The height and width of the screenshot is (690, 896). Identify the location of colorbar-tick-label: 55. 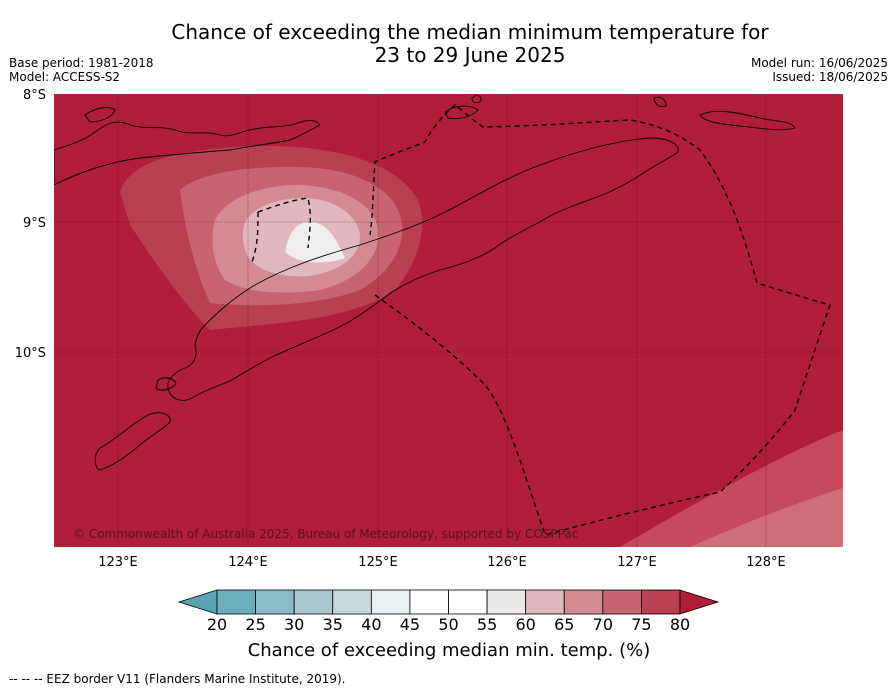
(487, 624).